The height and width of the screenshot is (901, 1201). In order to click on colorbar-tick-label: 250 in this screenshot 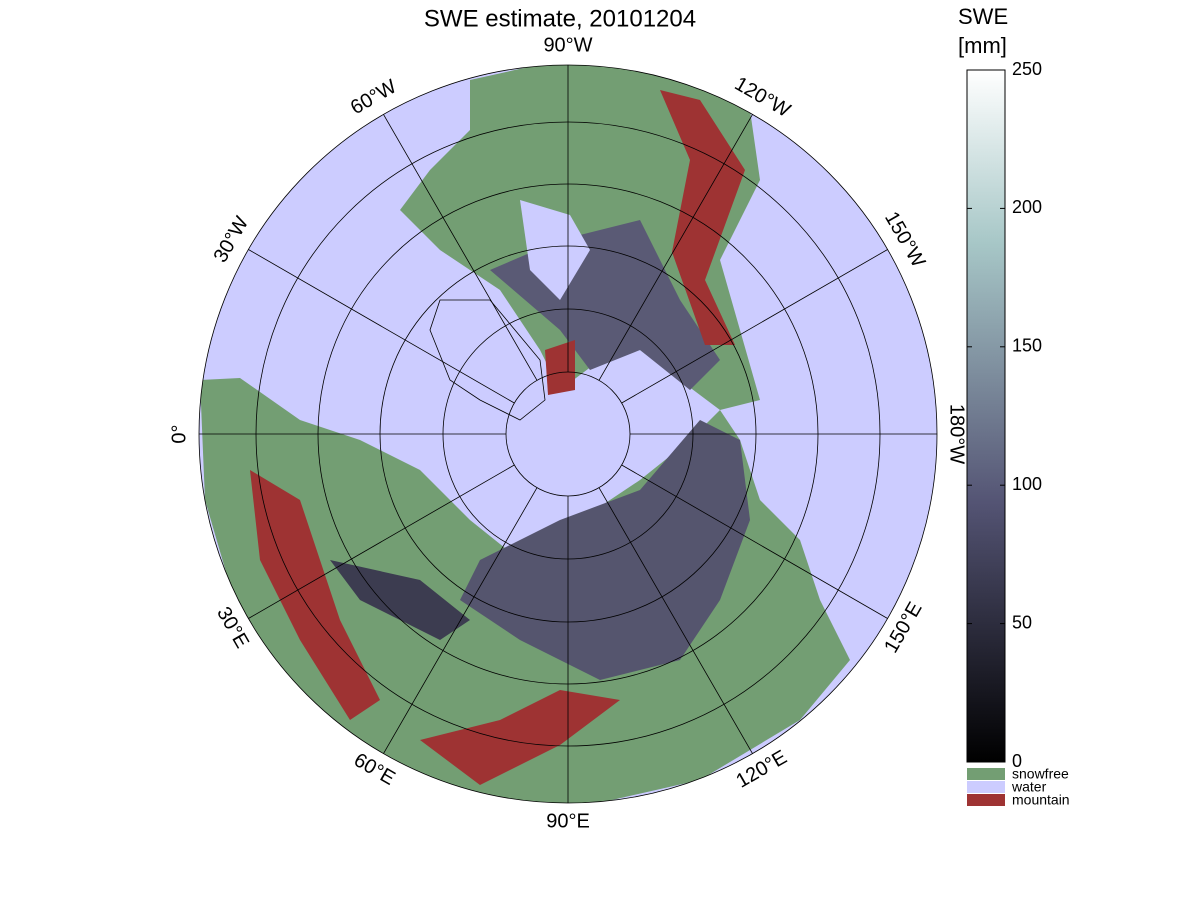, I will do `click(1027, 69)`.